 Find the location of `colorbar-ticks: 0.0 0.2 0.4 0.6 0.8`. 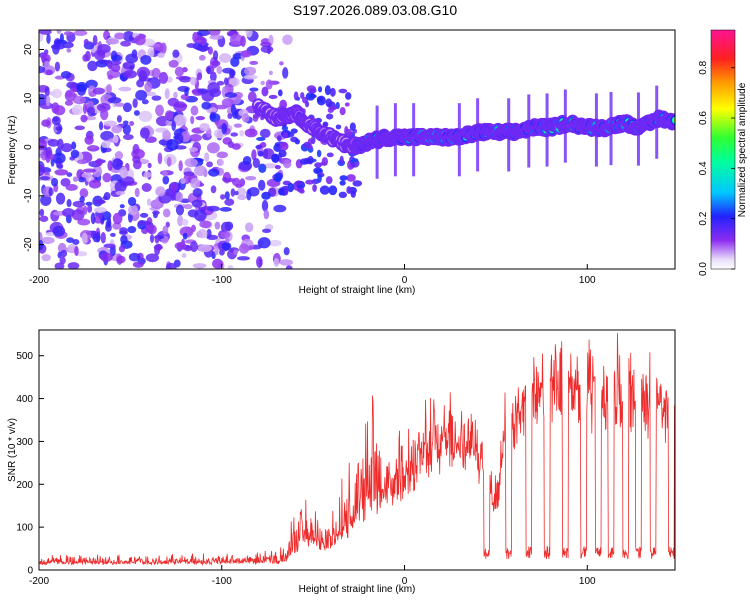

colorbar-ticks: 0.0 0.2 0.4 0.6 0.8 is located at coordinates (716, 168).